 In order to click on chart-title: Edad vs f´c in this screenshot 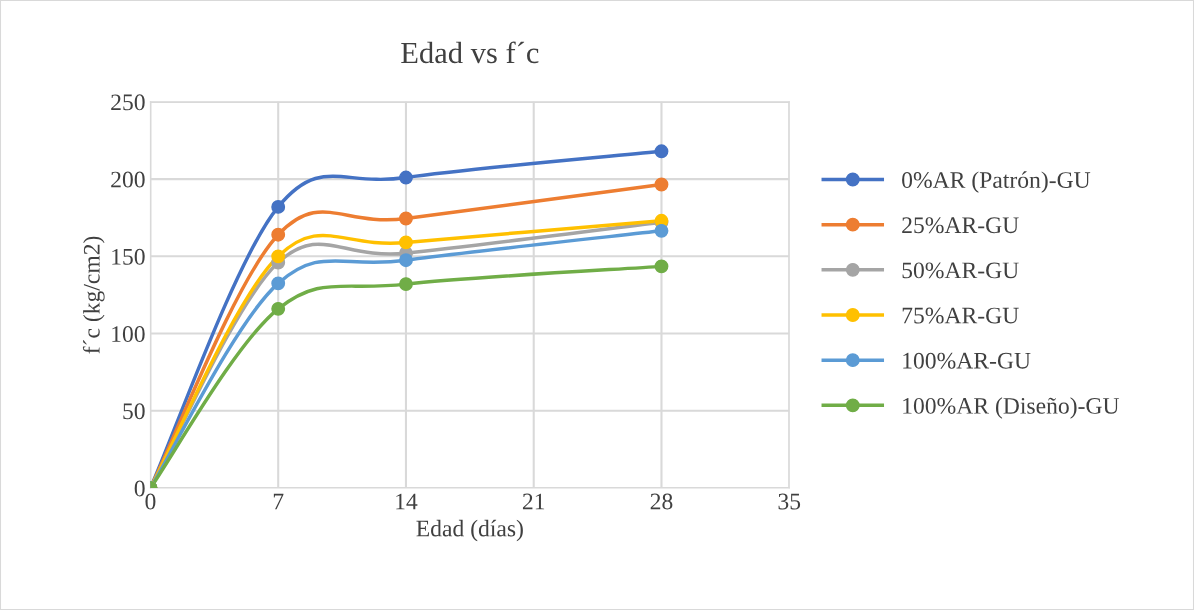, I will do `click(470, 52)`.